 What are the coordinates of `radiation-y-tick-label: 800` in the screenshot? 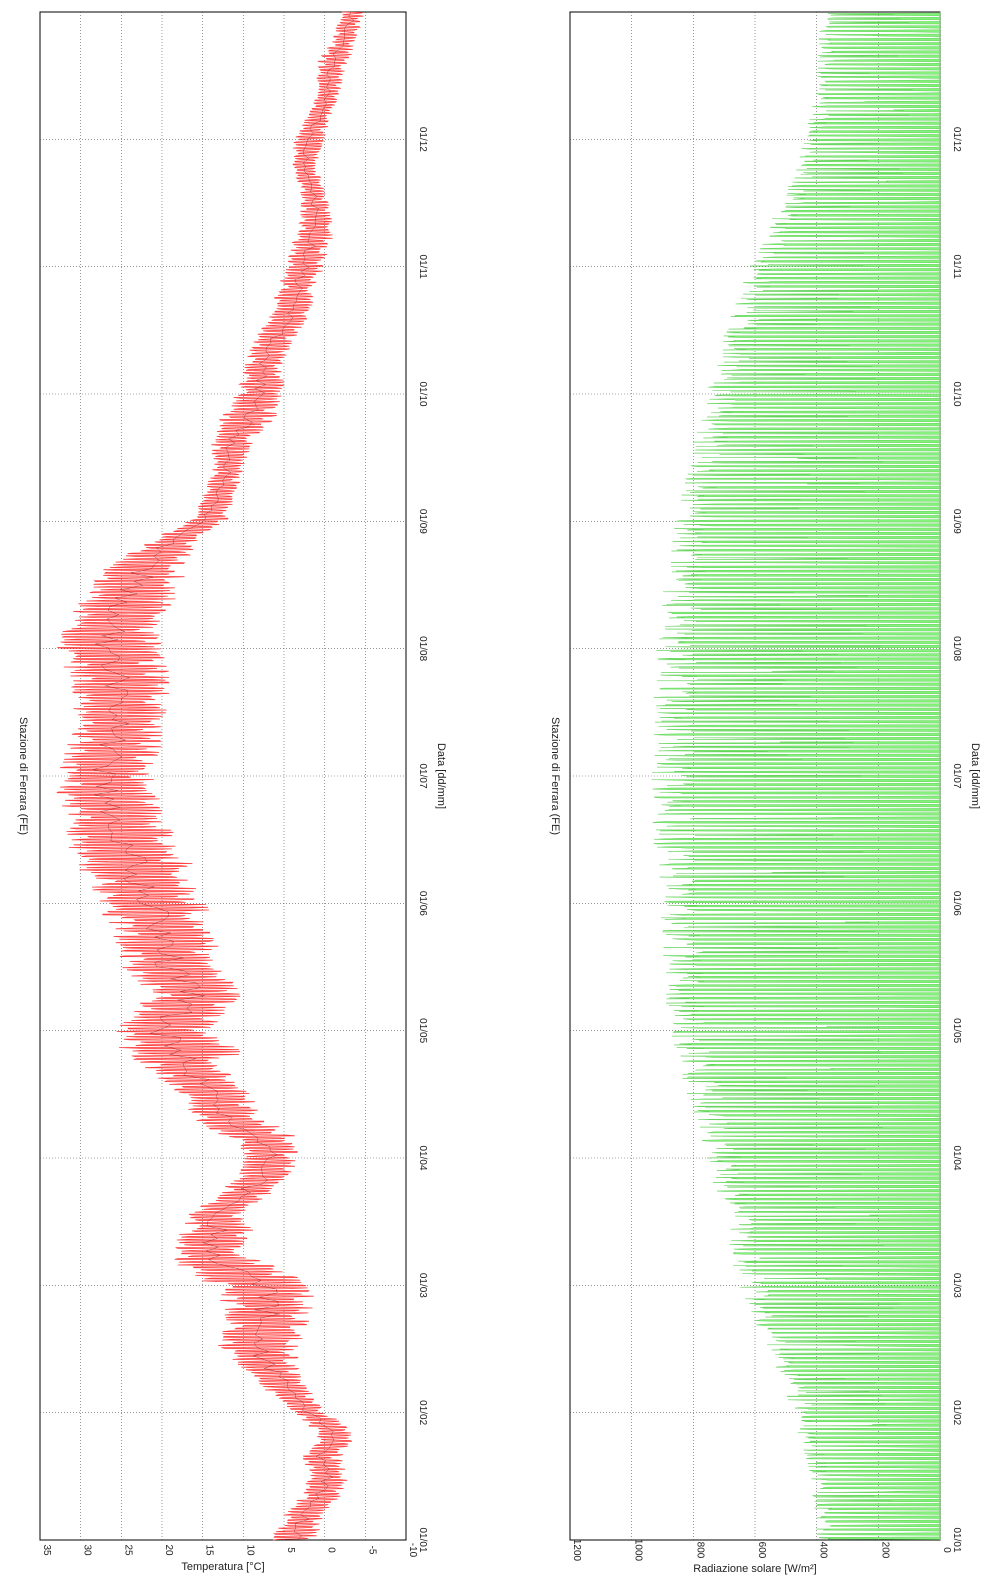 It's located at (699, 1550).